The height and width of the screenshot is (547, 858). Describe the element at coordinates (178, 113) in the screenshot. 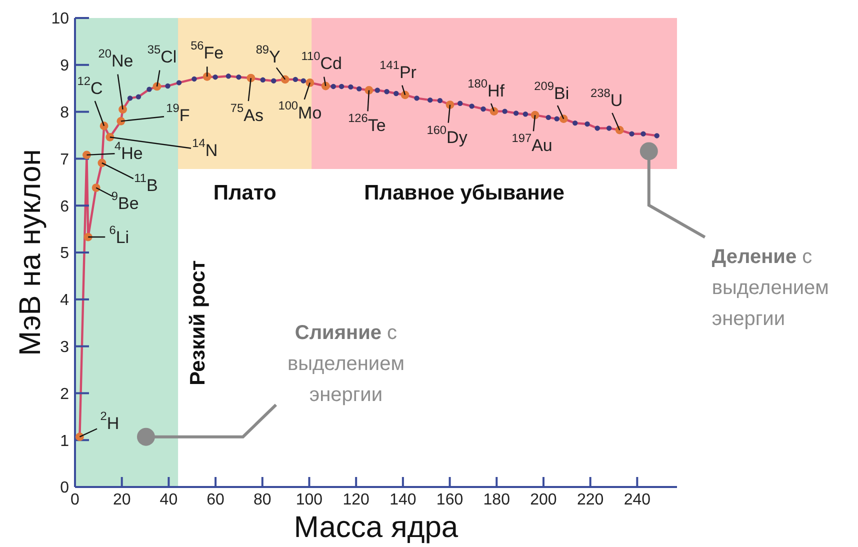

I see `annotation: $^{19}$F` at that location.